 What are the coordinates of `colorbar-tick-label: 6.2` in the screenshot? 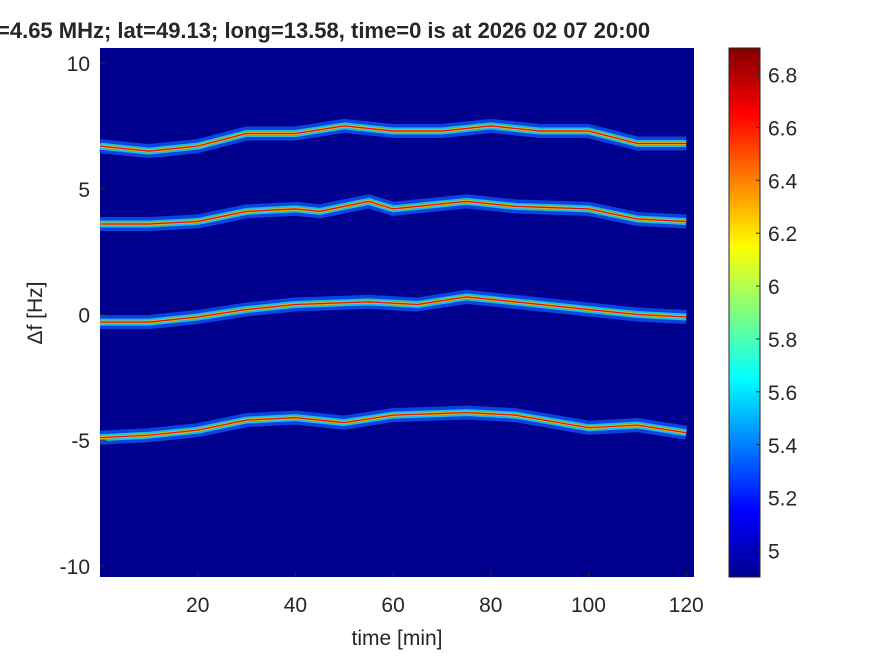 It's located at (782, 234).